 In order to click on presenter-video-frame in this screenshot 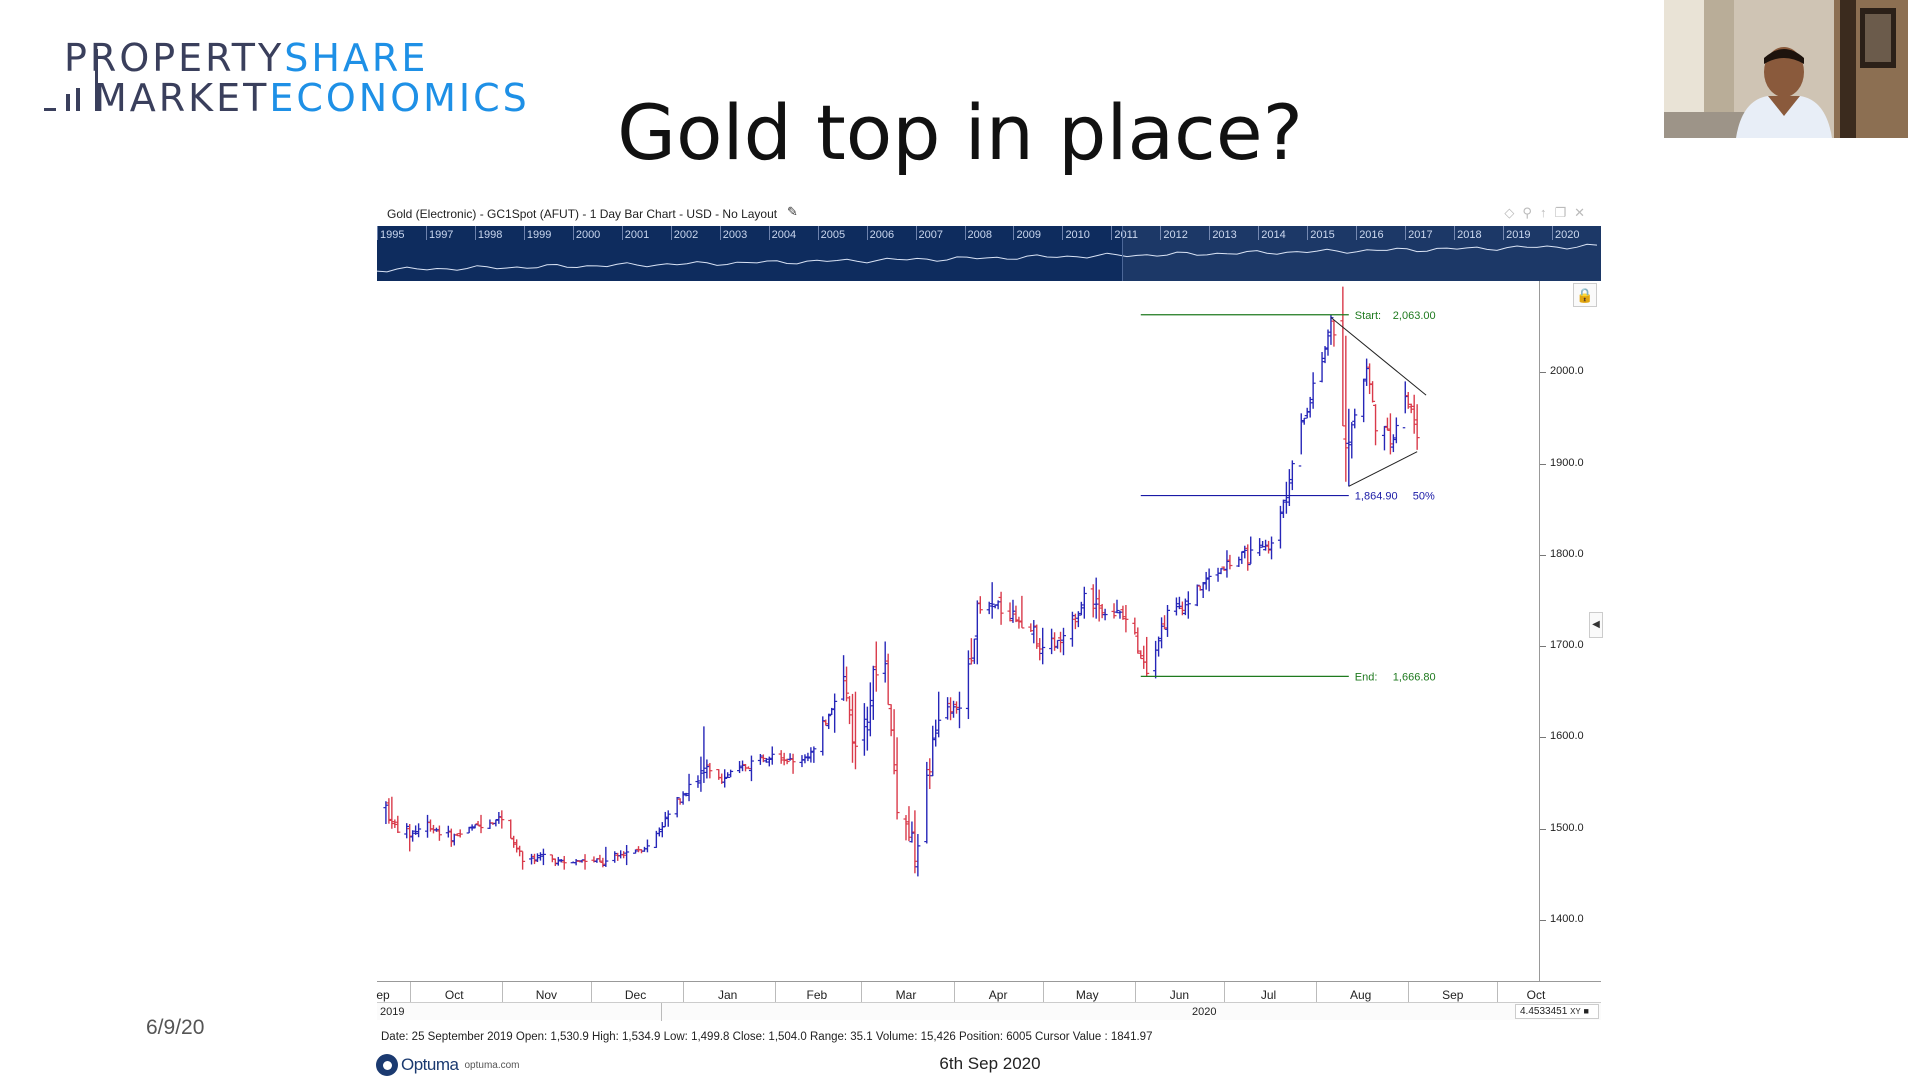, I will do `click(1786, 69)`.